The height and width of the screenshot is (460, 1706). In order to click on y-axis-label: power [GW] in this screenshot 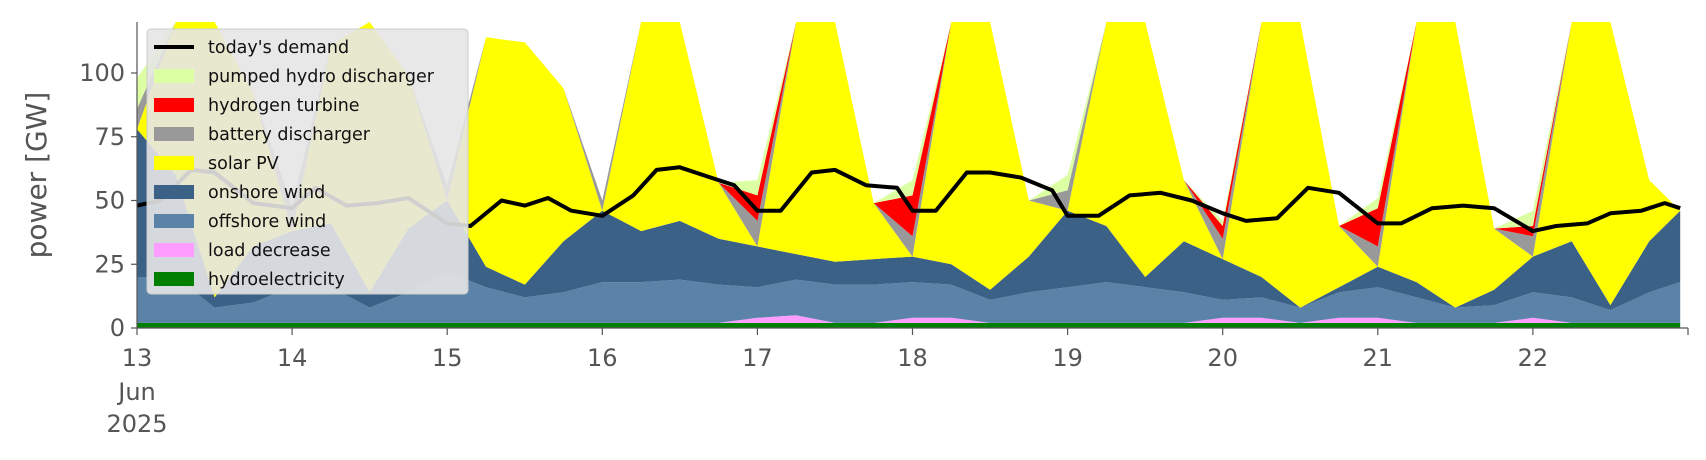, I will do `click(36, 175)`.